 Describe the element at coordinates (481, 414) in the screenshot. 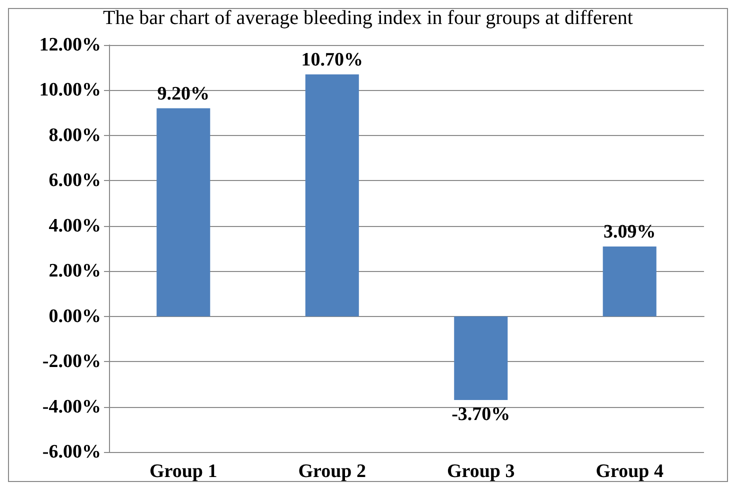

I see `data-label: -3.70%` at that location.